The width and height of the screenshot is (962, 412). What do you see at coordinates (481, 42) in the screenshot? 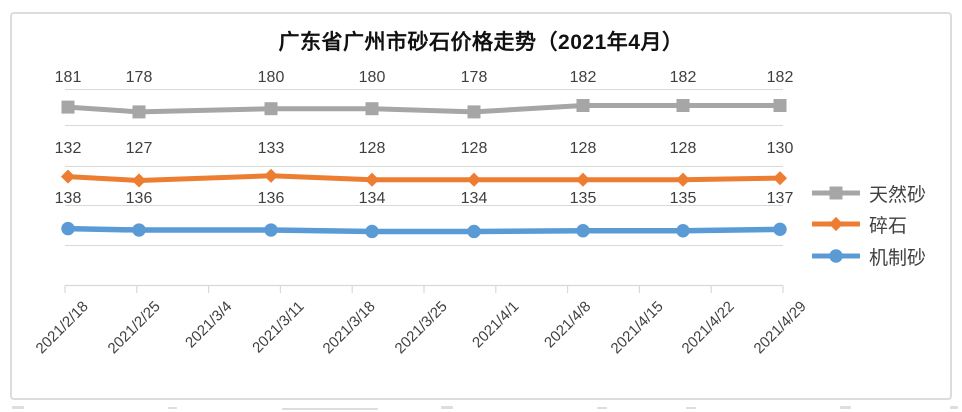
I see `chart-title: 广东省广州市砂石价格走势（2021年4月）` at bounding box center [481, 42].